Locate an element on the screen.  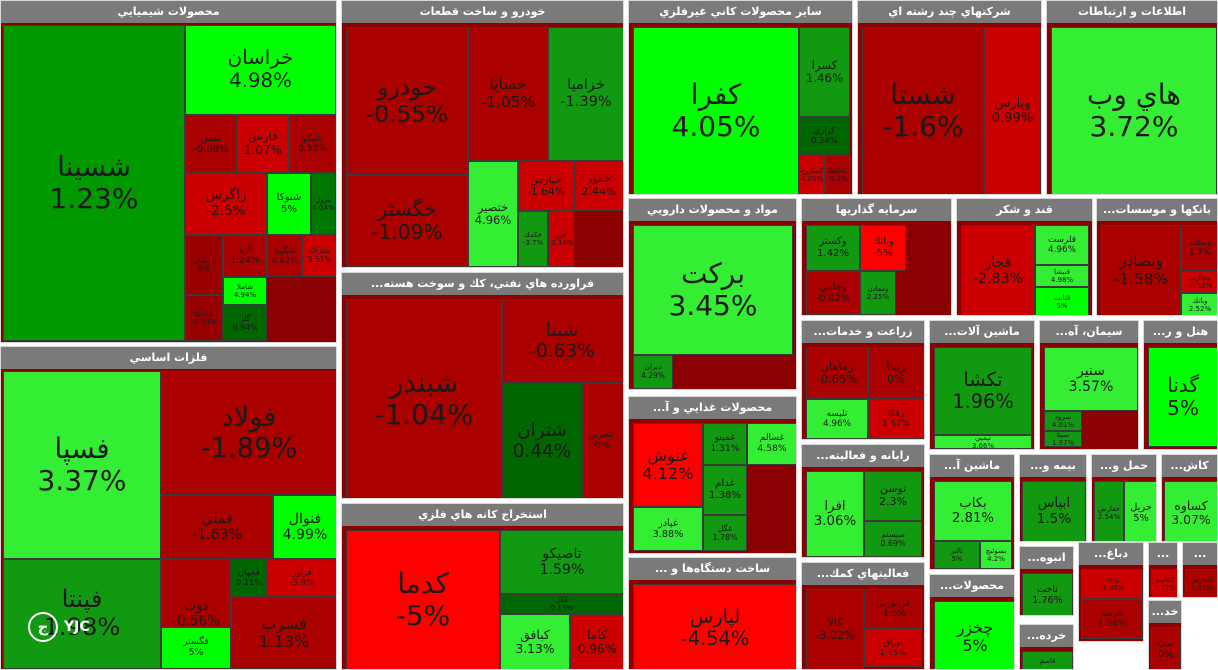
stock-tile: فرآور -3.9% is located at coordinates (301, 578).